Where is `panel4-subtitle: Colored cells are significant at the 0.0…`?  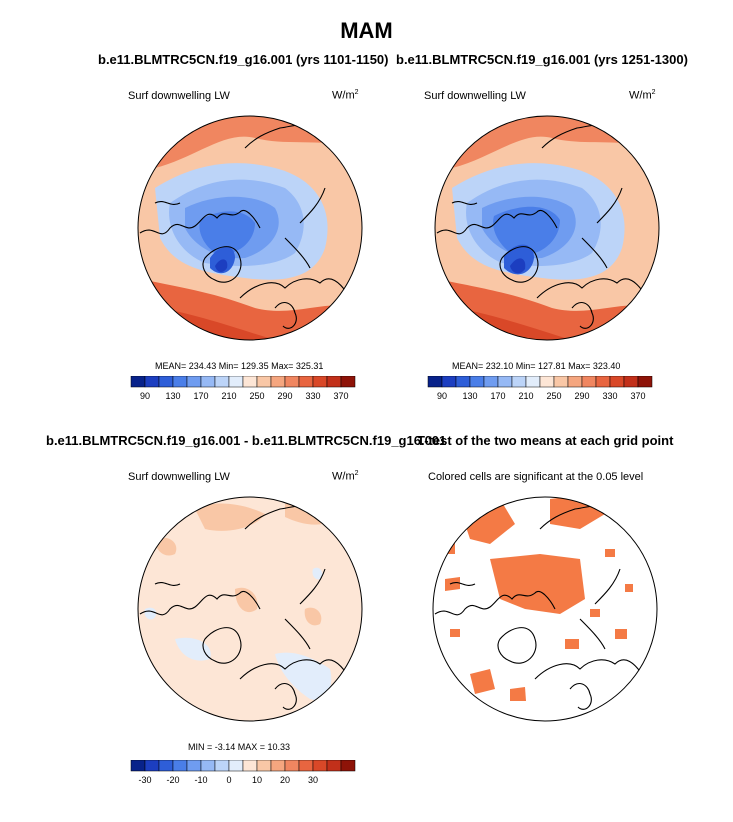
panel4-subtitle: Colored cells are significant at the 0.0… is located at coordinates (536, 477).